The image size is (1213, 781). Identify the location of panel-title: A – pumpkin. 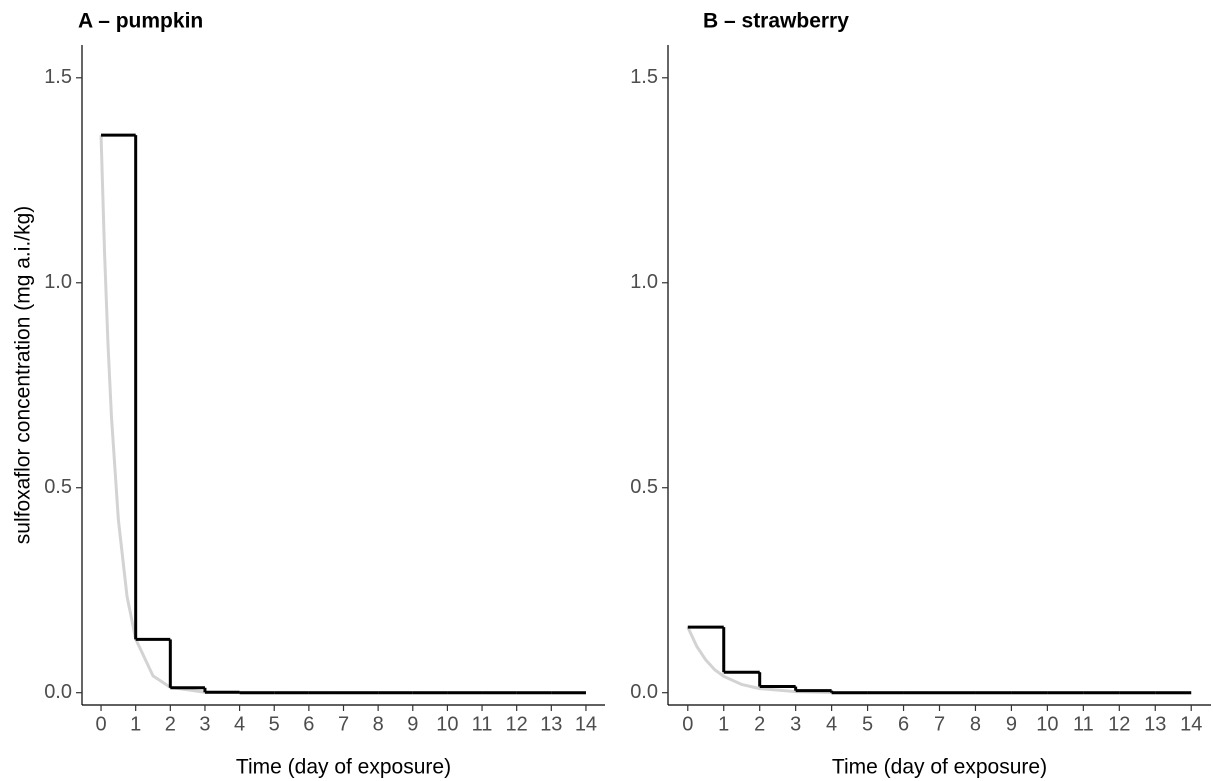
(140, 21).